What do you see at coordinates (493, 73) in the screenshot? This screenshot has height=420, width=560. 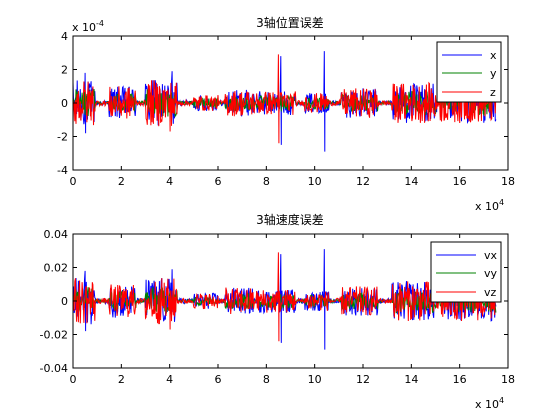 I see `legend-label: y` at bounding box center [493, 73].